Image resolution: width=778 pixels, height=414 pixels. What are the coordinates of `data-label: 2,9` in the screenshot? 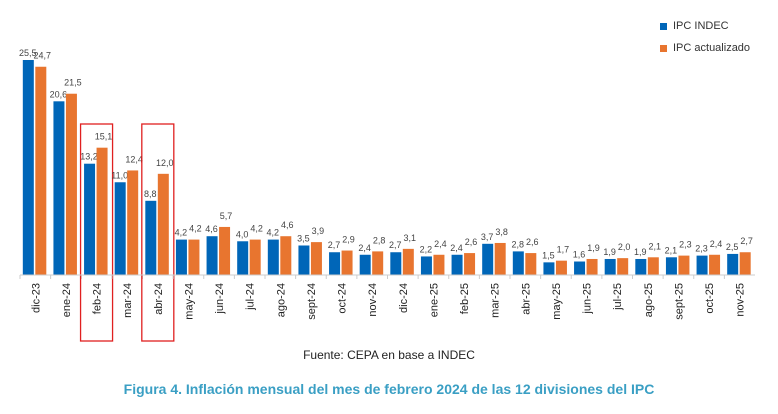 It's located at (348, 240).